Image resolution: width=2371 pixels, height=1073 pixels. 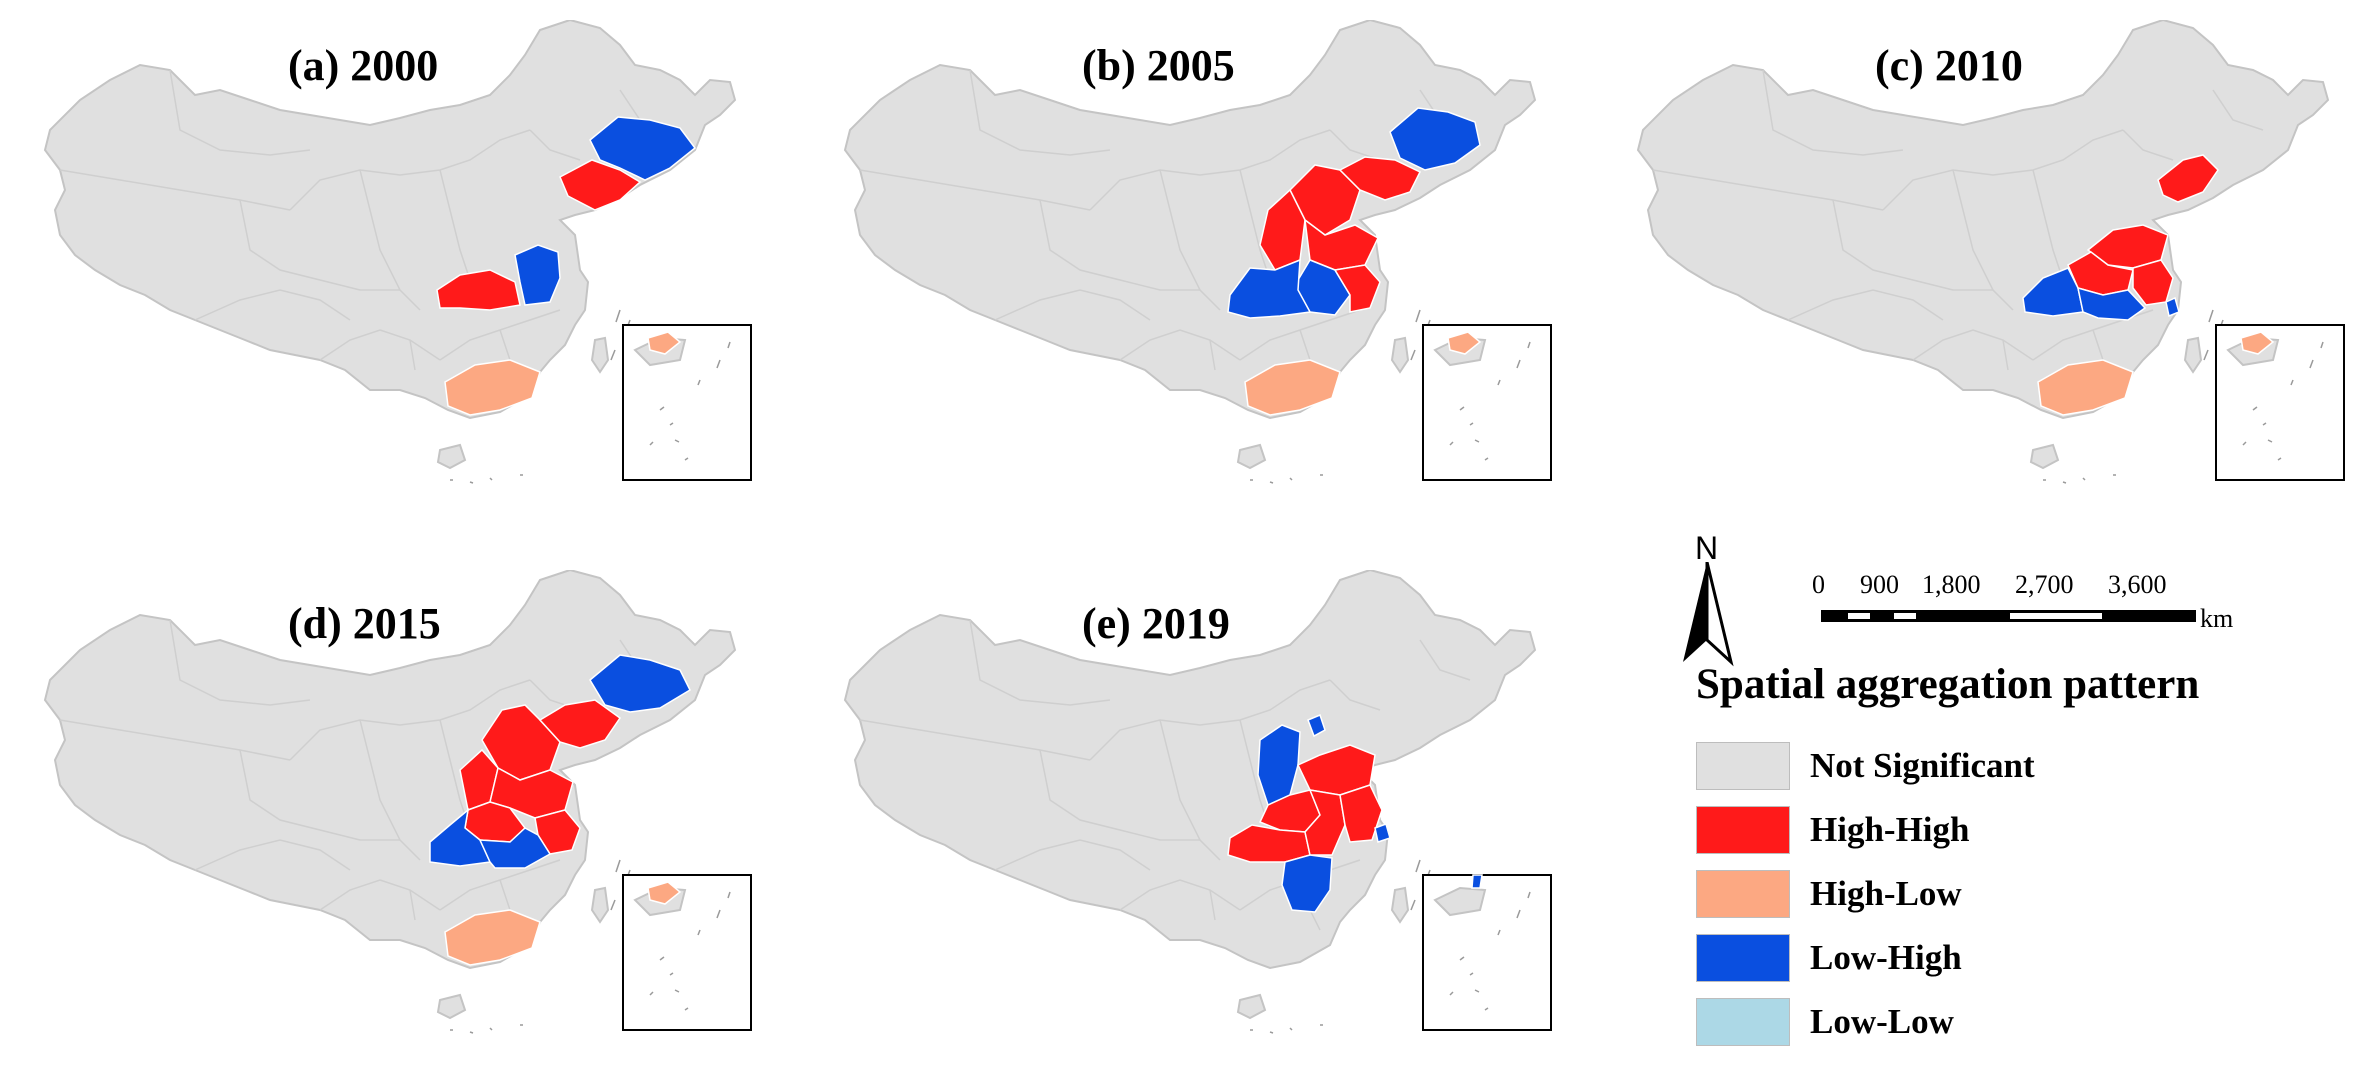 What do you see at coordinates (1279, 765) in the screenshot?
I see `region-shanxi` at bounding box center [1279, 765].